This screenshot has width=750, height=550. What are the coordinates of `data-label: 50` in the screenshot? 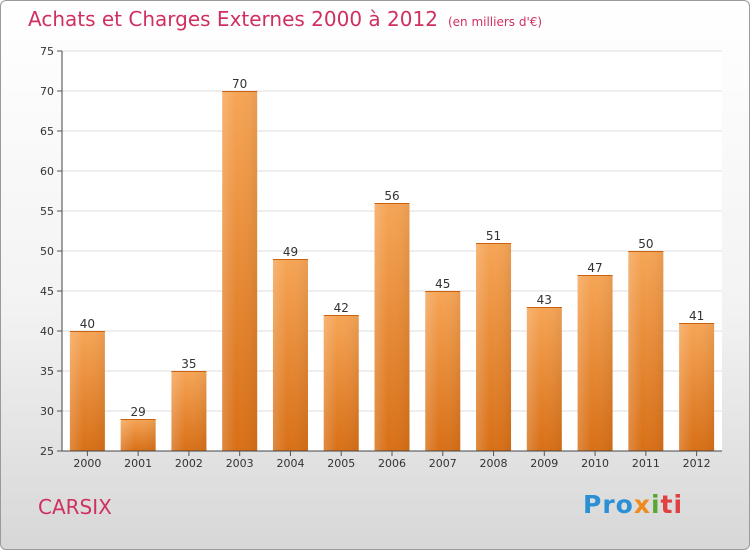 It's located at (645, 244).